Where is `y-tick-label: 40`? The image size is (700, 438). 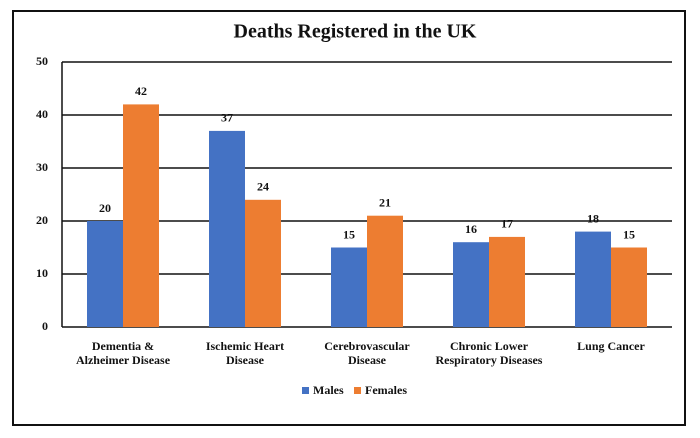
y-tick-label: 40 is located at coordinates (42, 114).